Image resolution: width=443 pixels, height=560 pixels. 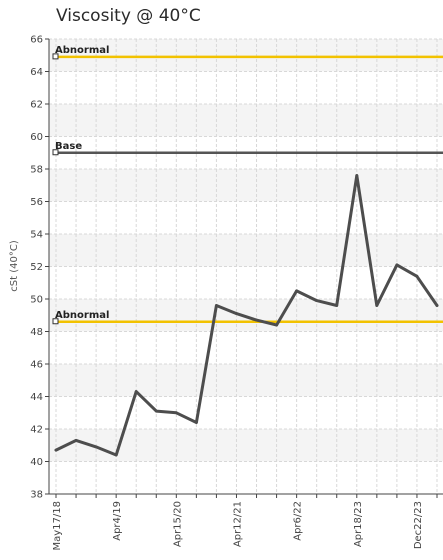 What do you see at coordinates (36, 72) in the screenshot?
I see `y-tick-label: 64` at bounding box center [36, 72].